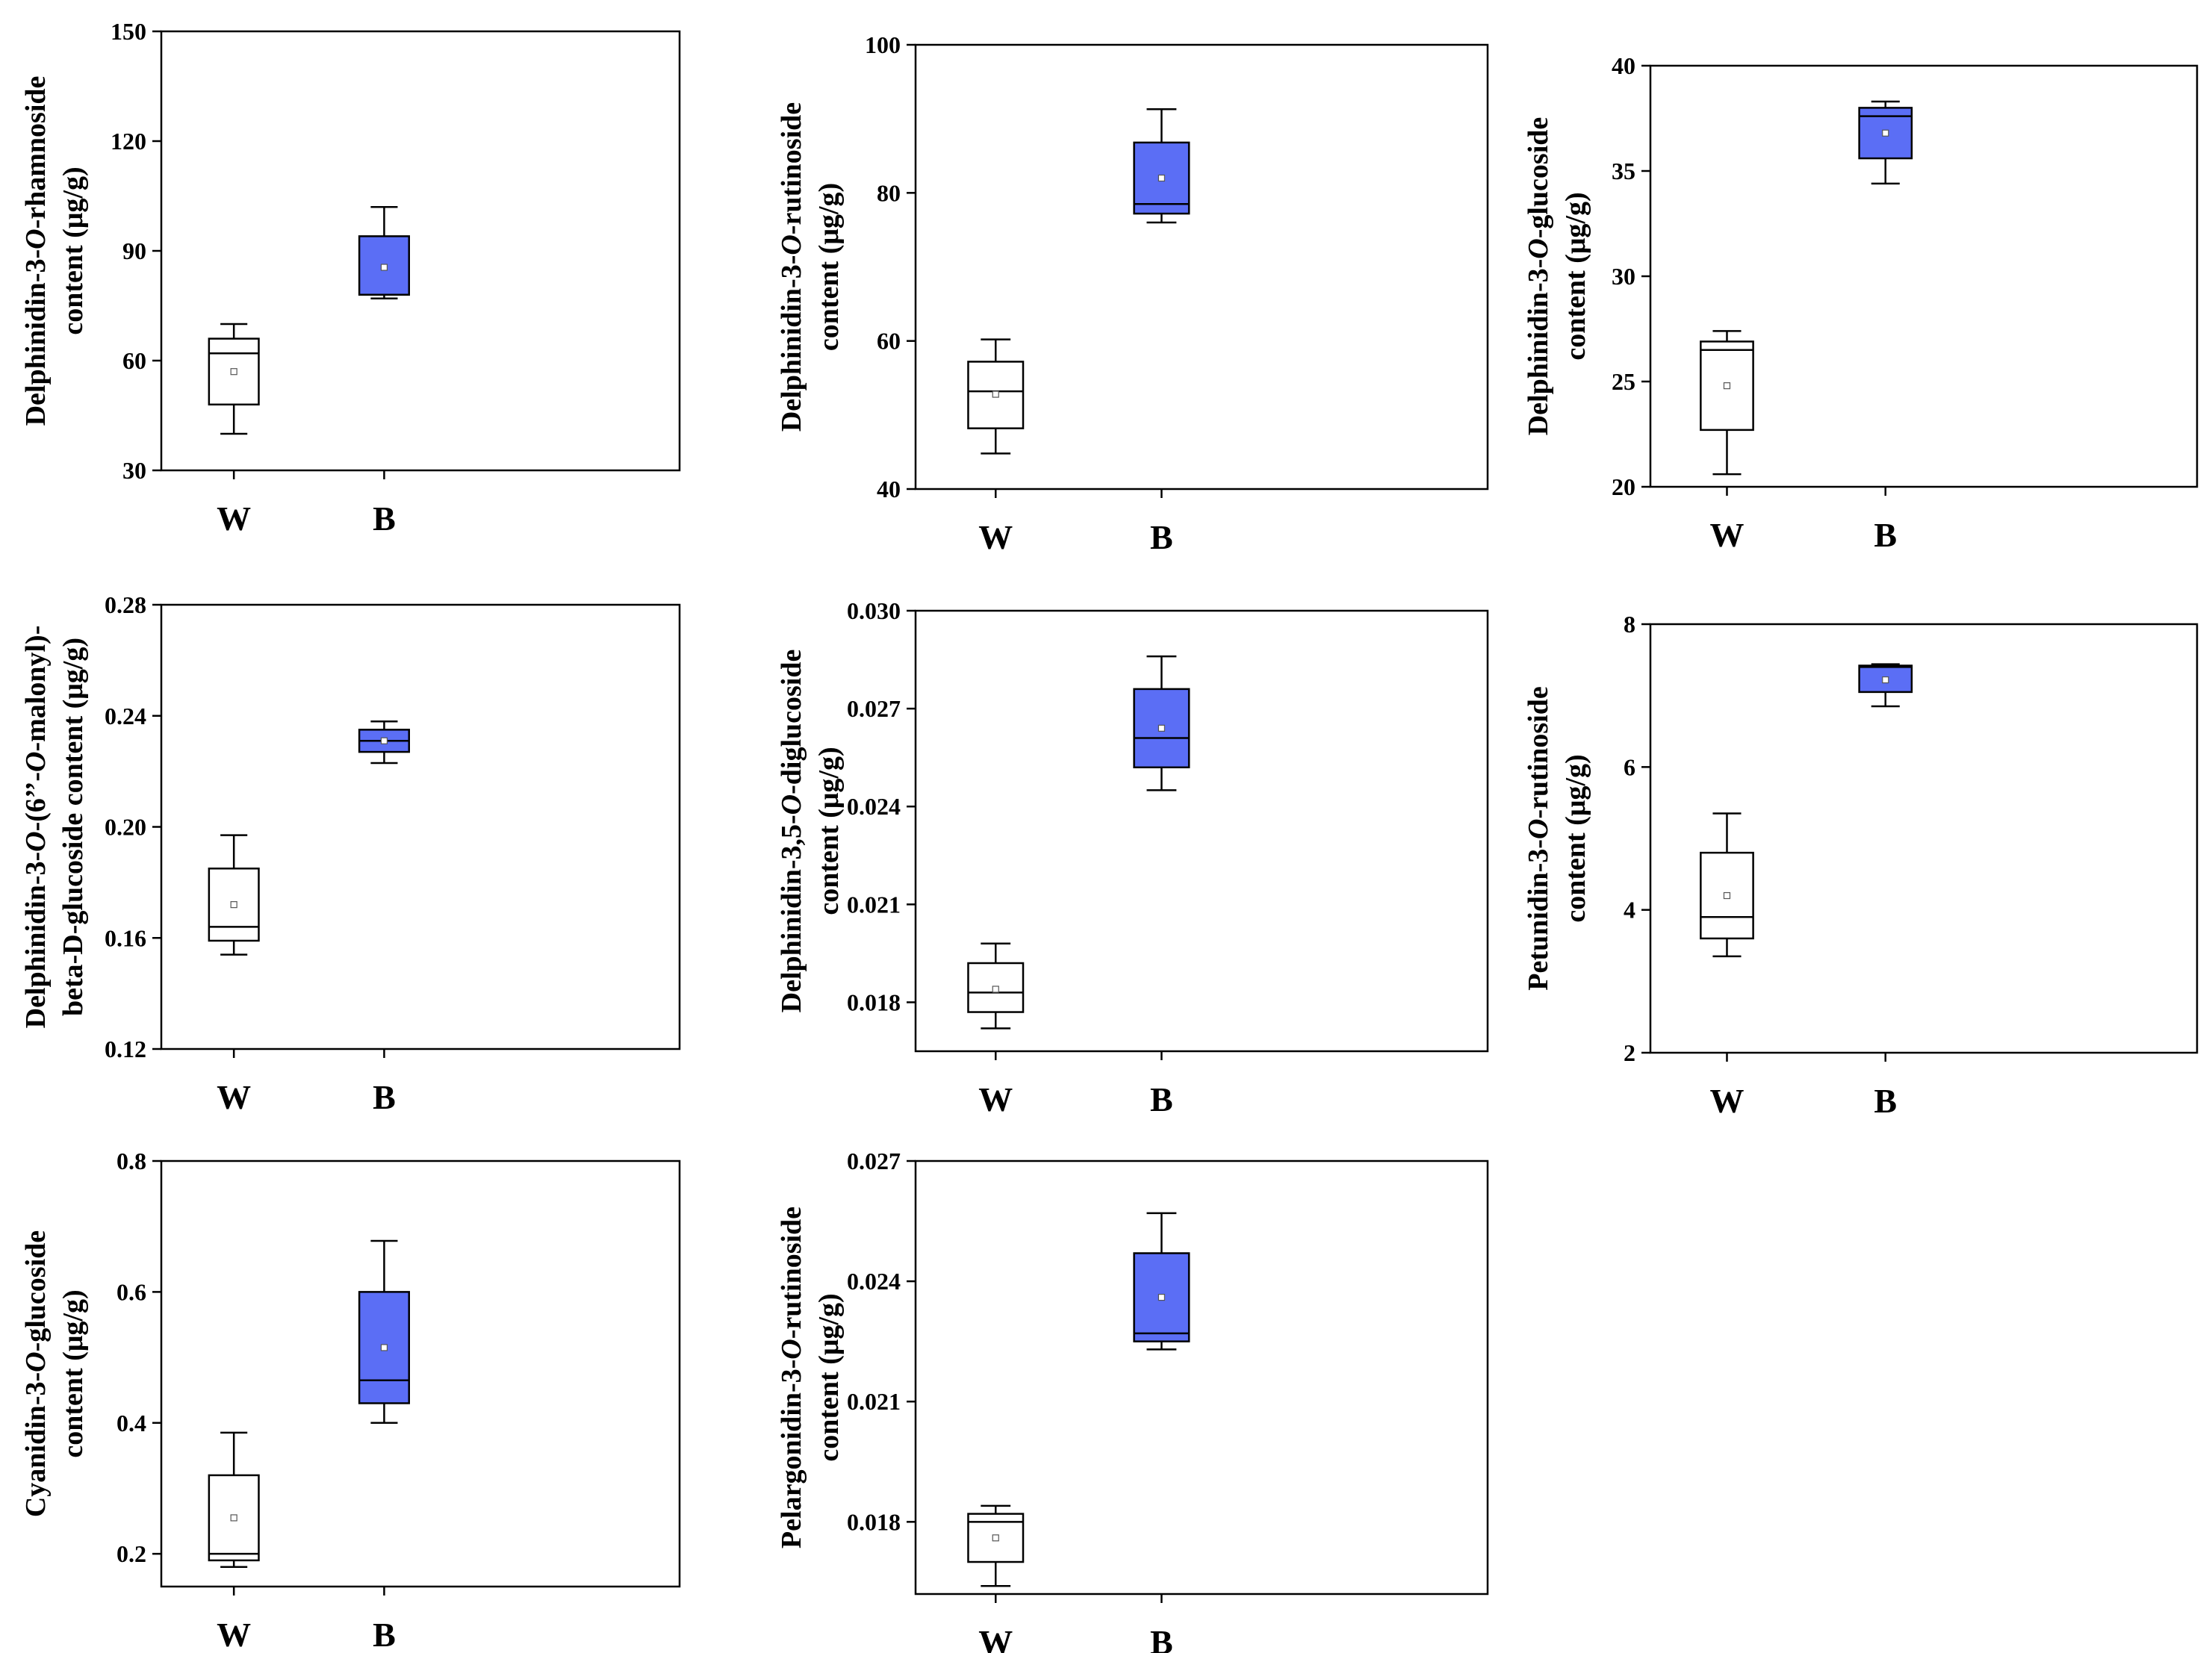 This screenshot has width=2212, height=1653. Describe the element at coordinates (1539, 178) in the screenshot. I see `y-axis-label-segment: -glucoside` at that location.